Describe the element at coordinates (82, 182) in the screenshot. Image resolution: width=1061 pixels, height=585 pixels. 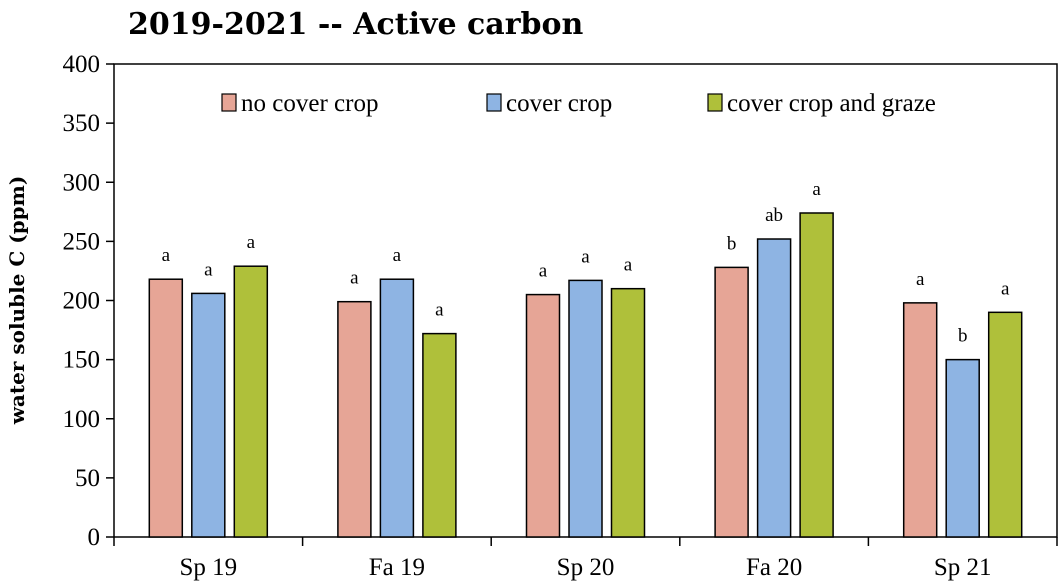
I see `y-tick-label: 300` at that location.